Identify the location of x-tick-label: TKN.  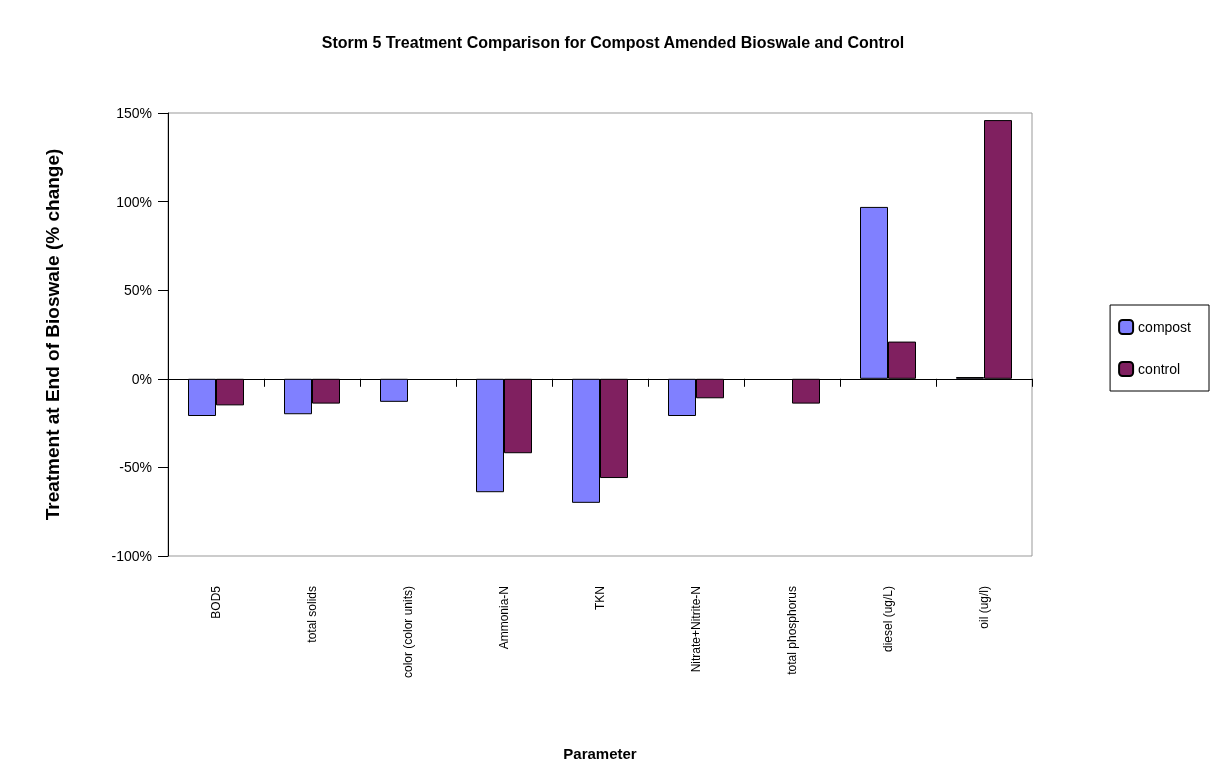
(600, 598).